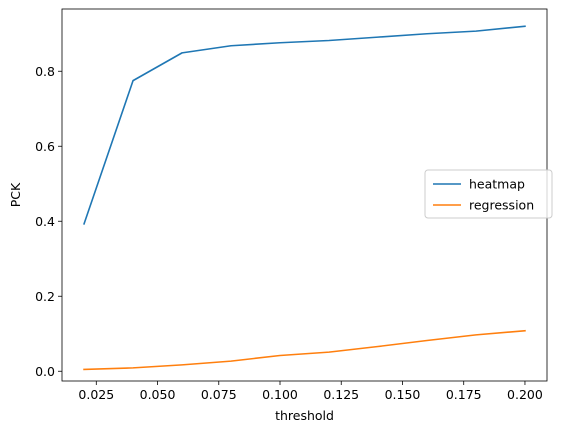 The height and width of the screenshot is (432, 567). Describe the element at coordinates (219, 394) in the screenshot. I see `x-tick-label: 0.075` at that location.